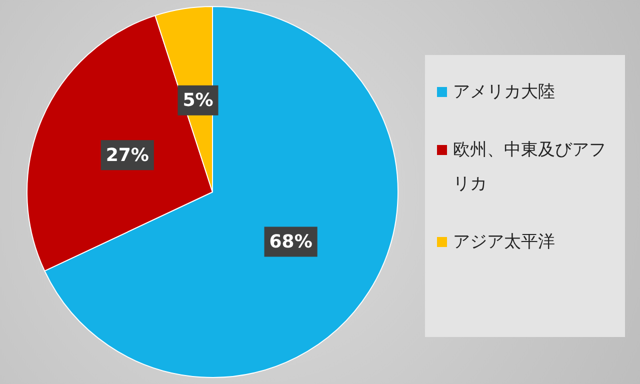 This screenshot has height=384, width=640. Describe the element at coordinates (504, 92) in the screenshot. I see `slice-label: アメリカ大陸` at that location.